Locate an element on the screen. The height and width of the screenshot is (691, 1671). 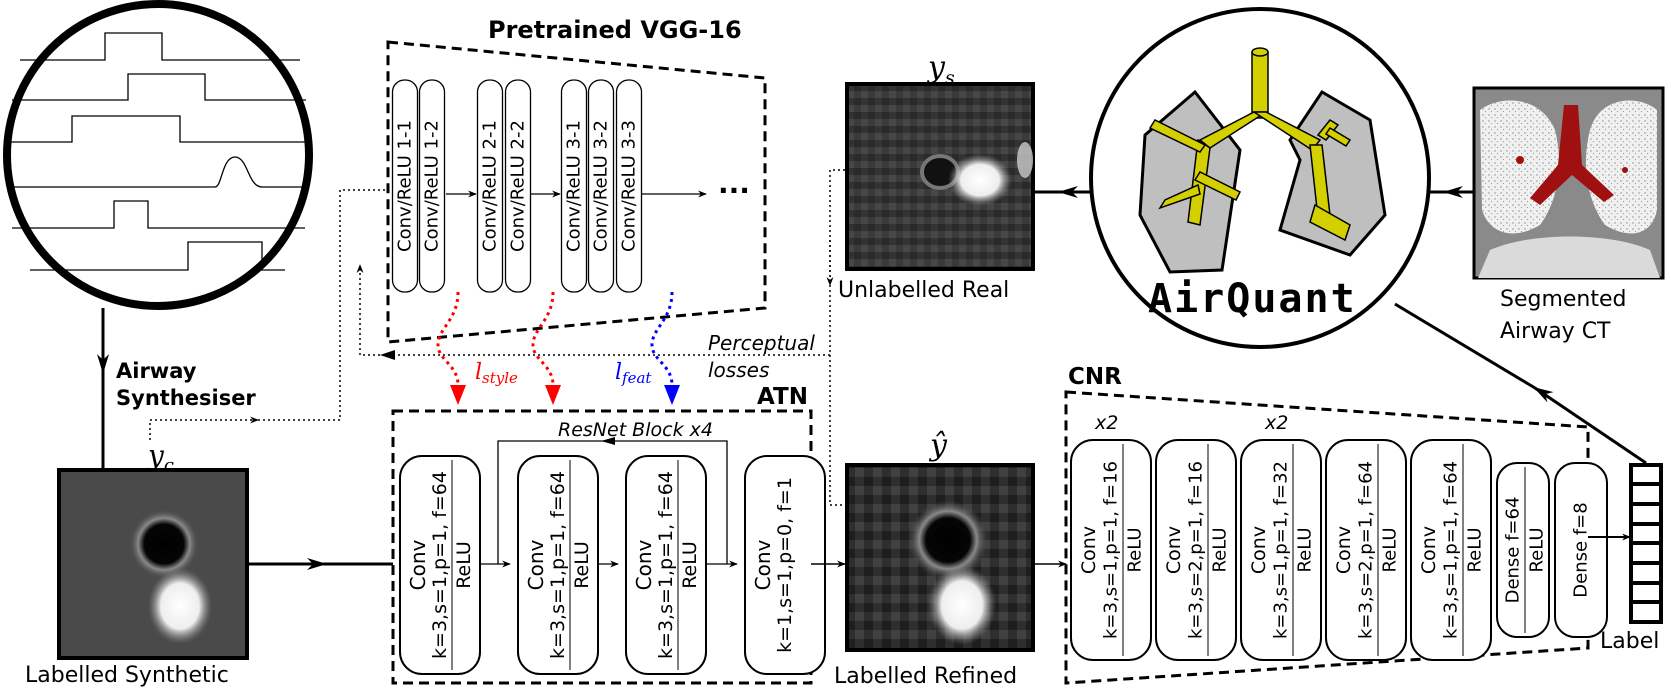
vgg-layer-label: Conv/ReLU 3-2 is located at coordinates (601, 186).